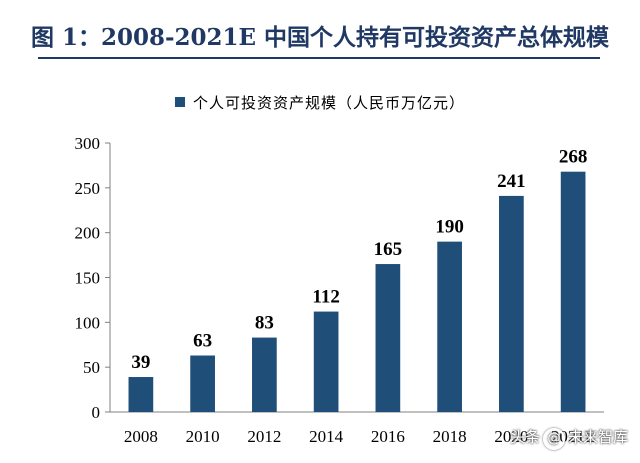 The width and height of the screenshot is (640, 463). Describe the element at coordinates (202, 341) in the screenshot. I see `data-label: 63` at that location.